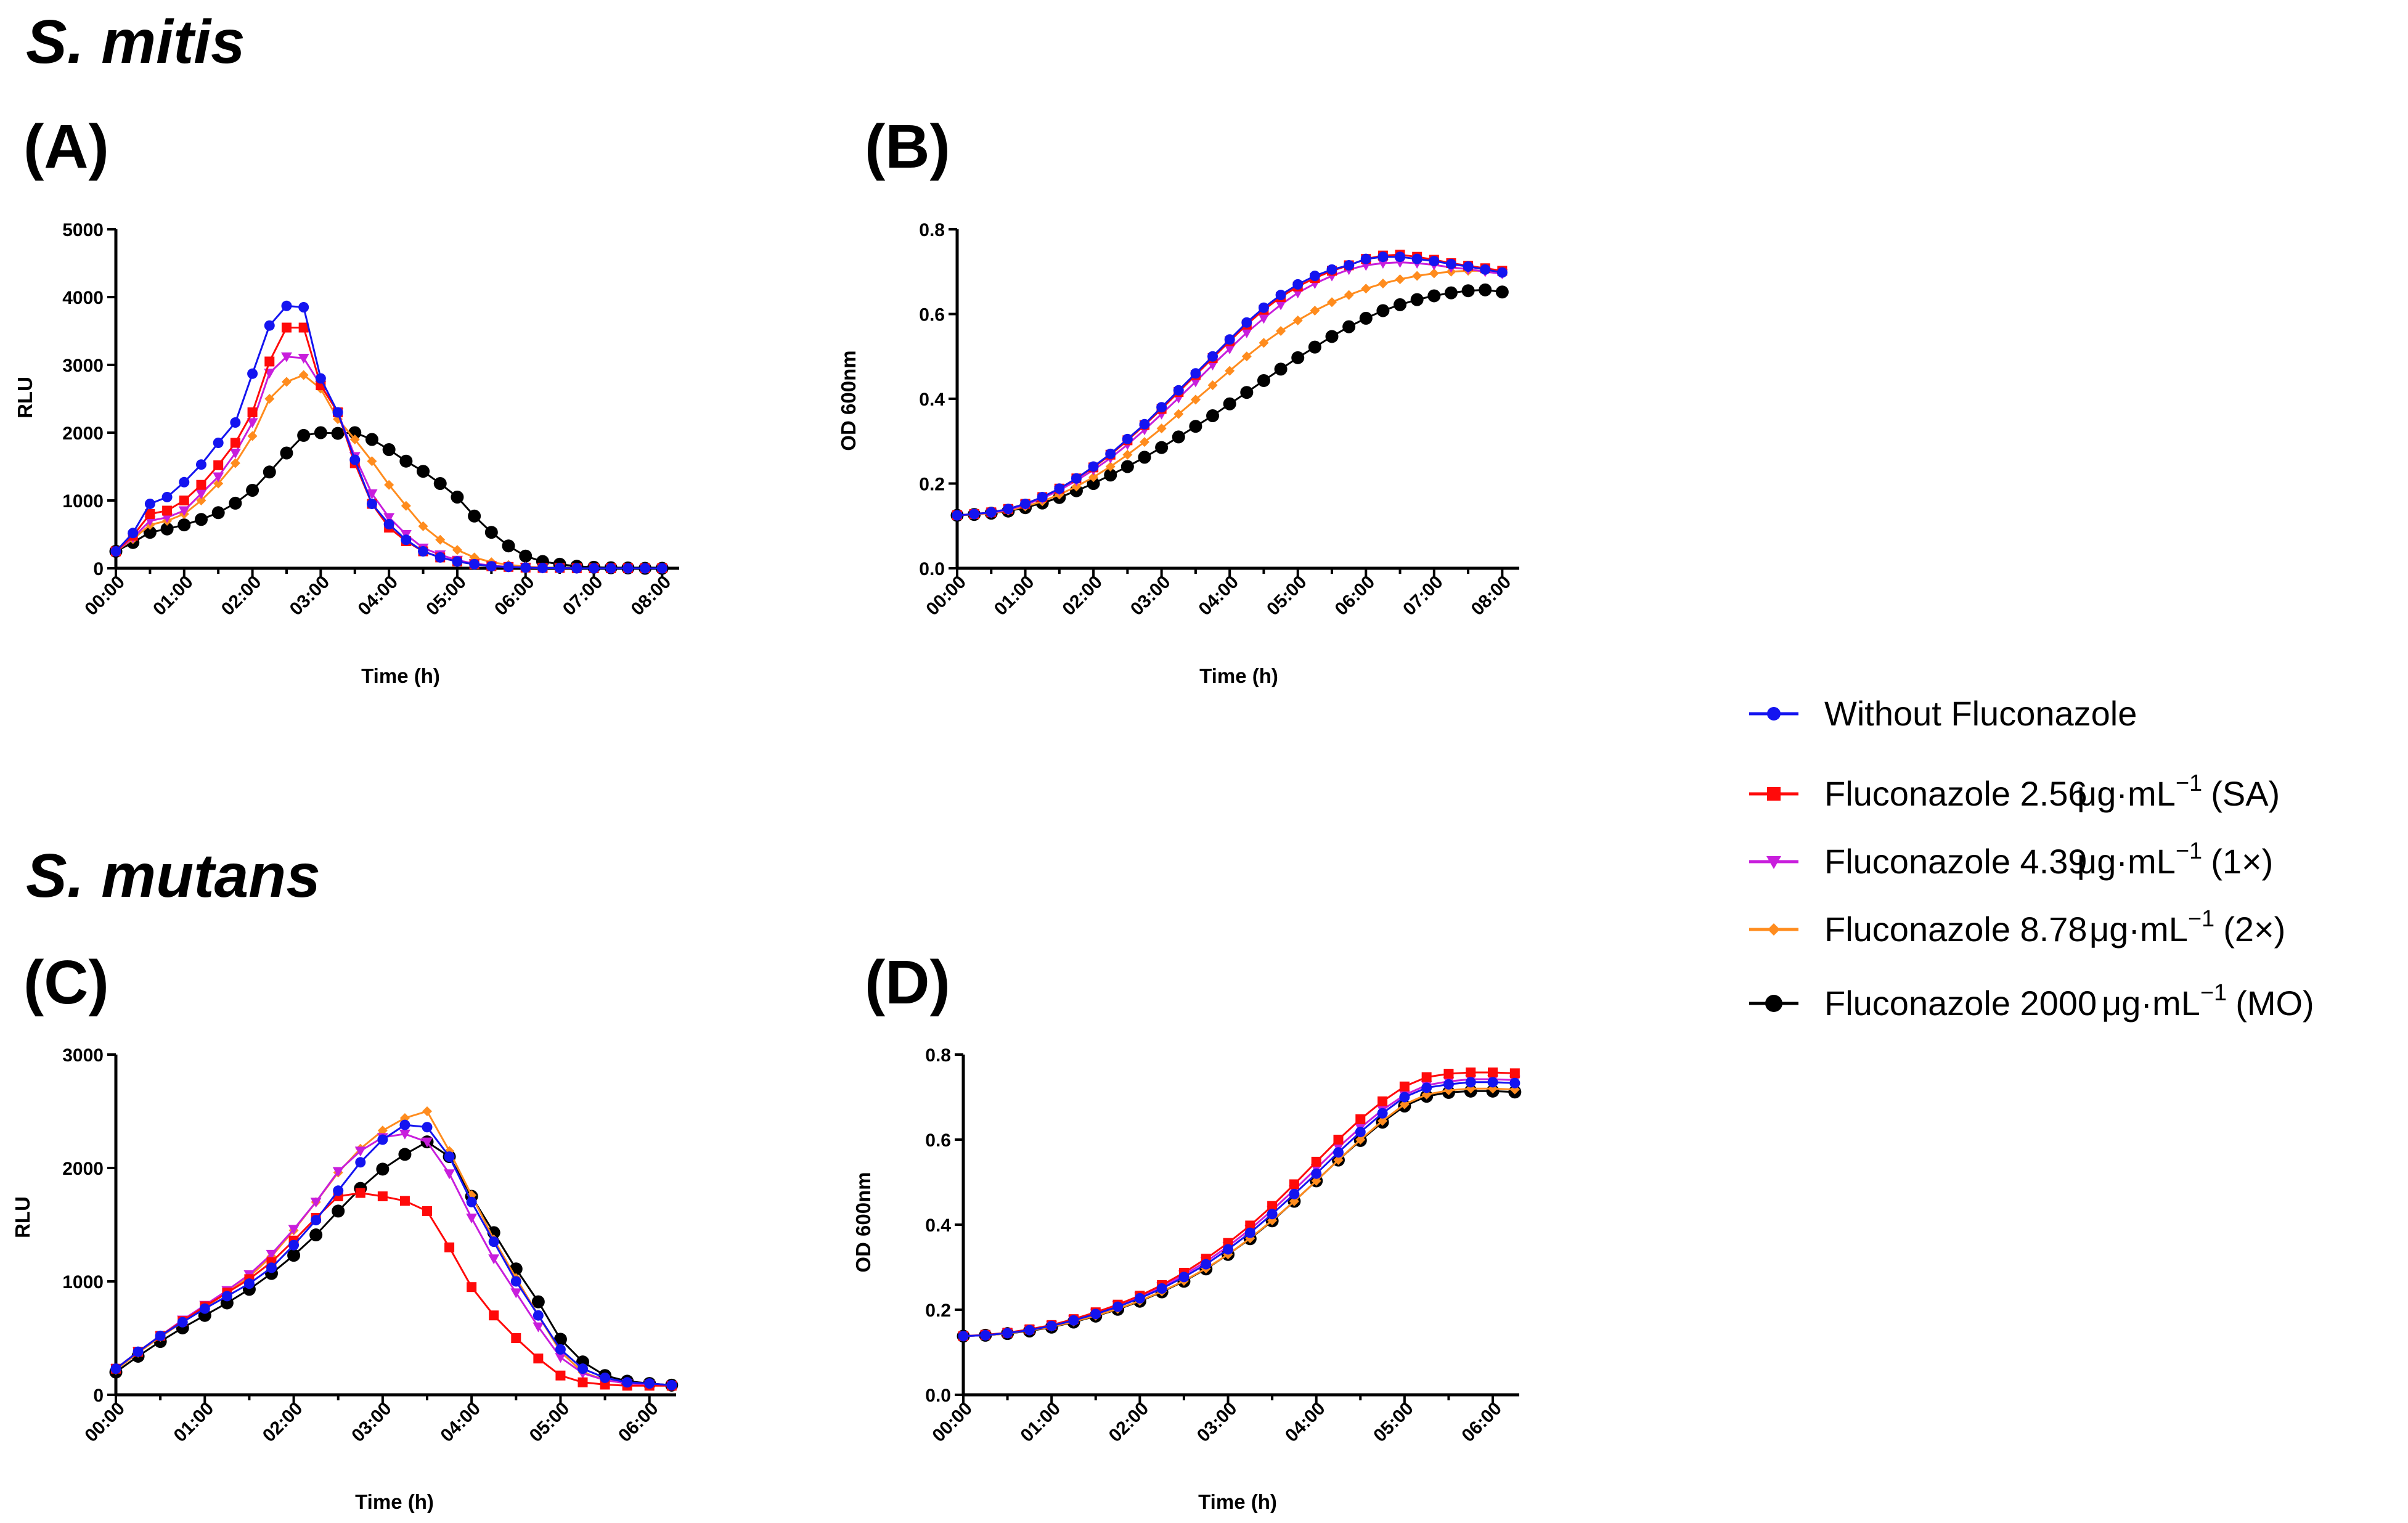  What do you see at coordinates (1238, 675) in the screenshot?
I see `x-axis-title-b: Time (h)` at bounding box center [1238, 675].